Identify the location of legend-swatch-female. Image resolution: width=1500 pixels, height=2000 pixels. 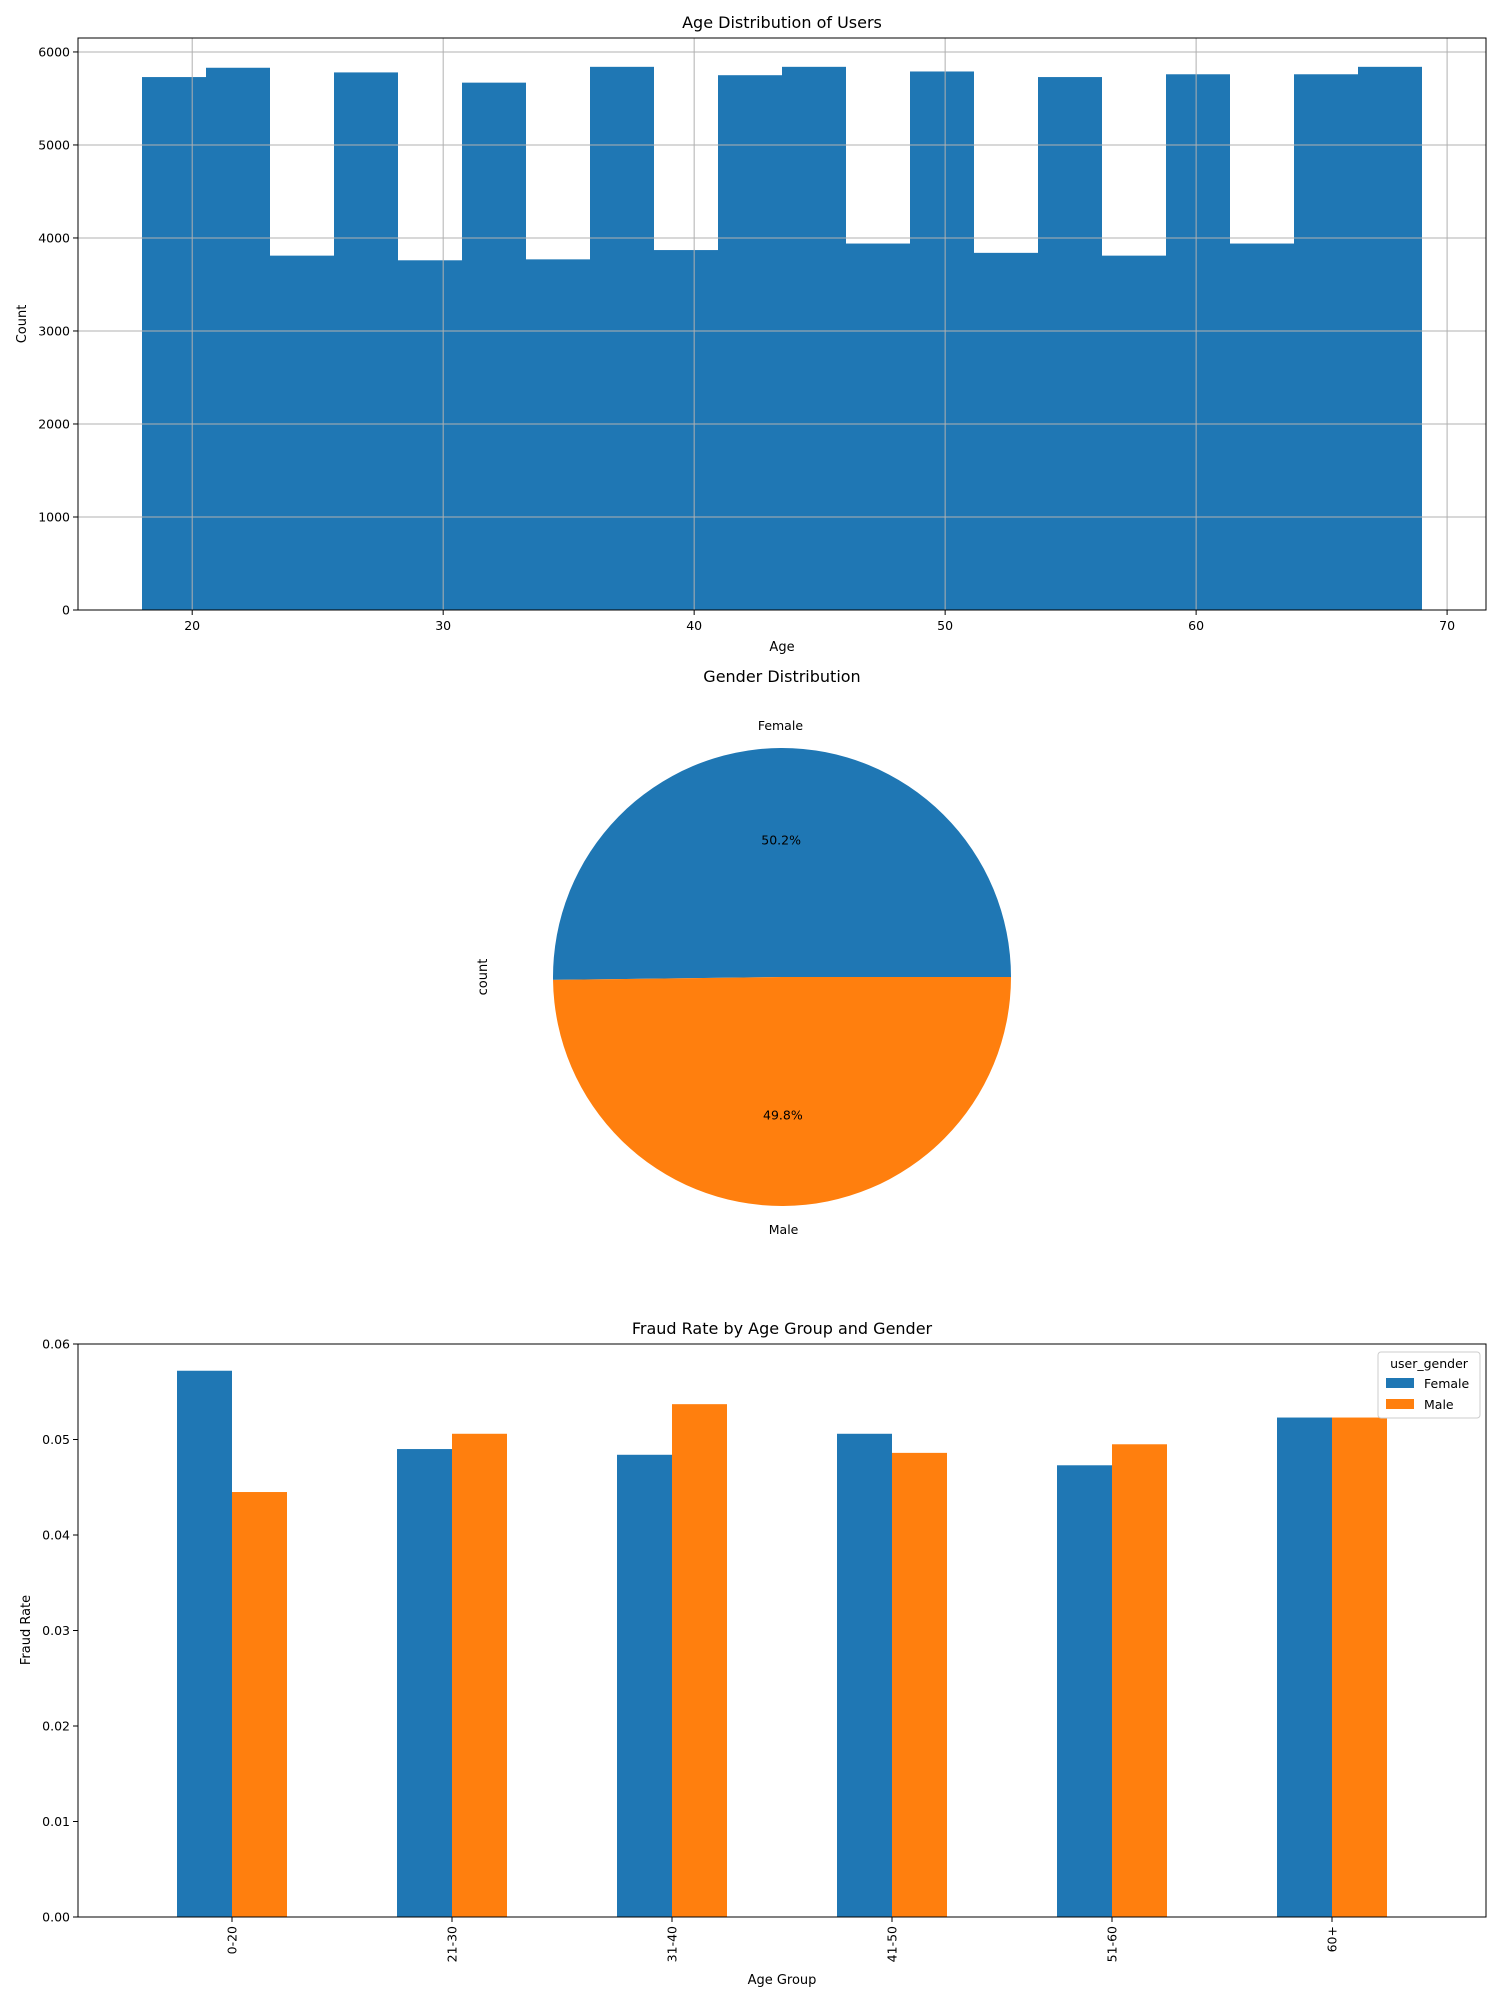
(1400, 1383).